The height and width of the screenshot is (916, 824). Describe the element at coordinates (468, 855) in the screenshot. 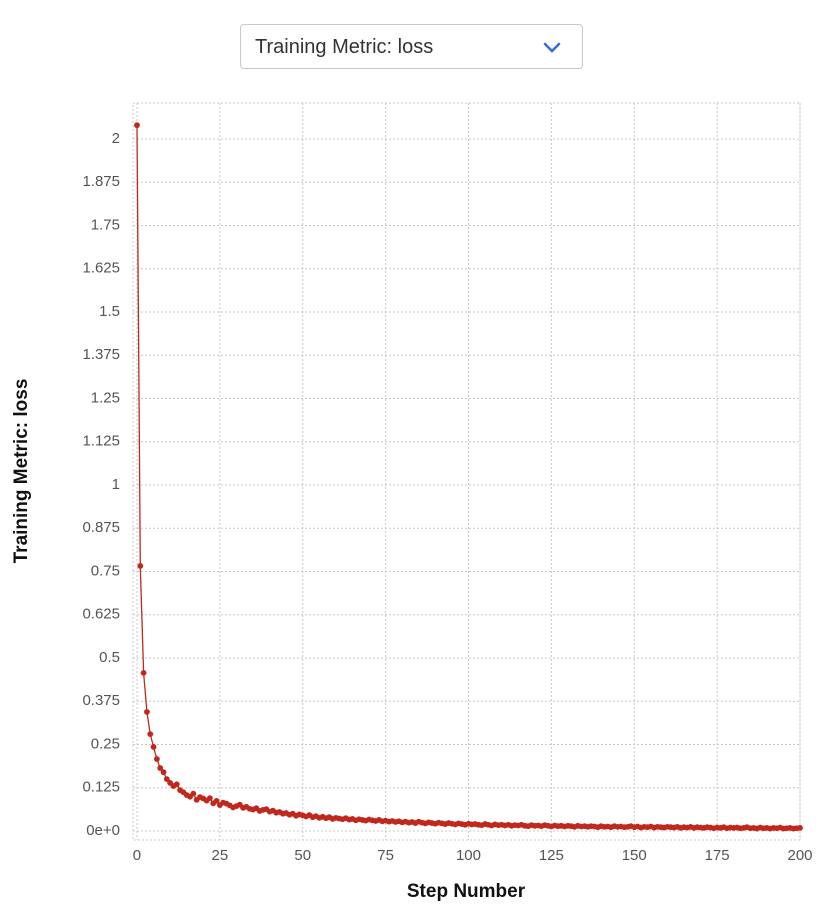

I see `x-tick-label: 100` at that location.